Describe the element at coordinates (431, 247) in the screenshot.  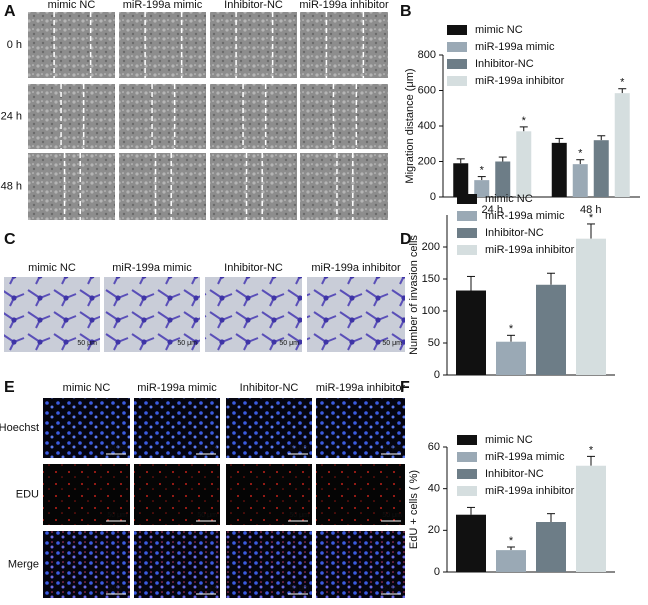
I see `y-tick-label: 200` at that location.